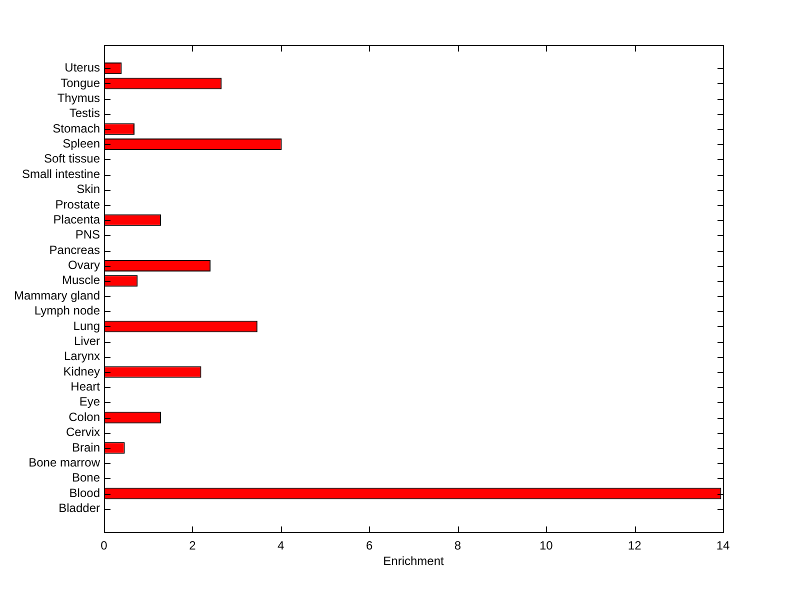  What do you see at coordinates (76, 219) in the screenshot?
I see `y-tick-label: Placenta` at bounding box center [76, 219].